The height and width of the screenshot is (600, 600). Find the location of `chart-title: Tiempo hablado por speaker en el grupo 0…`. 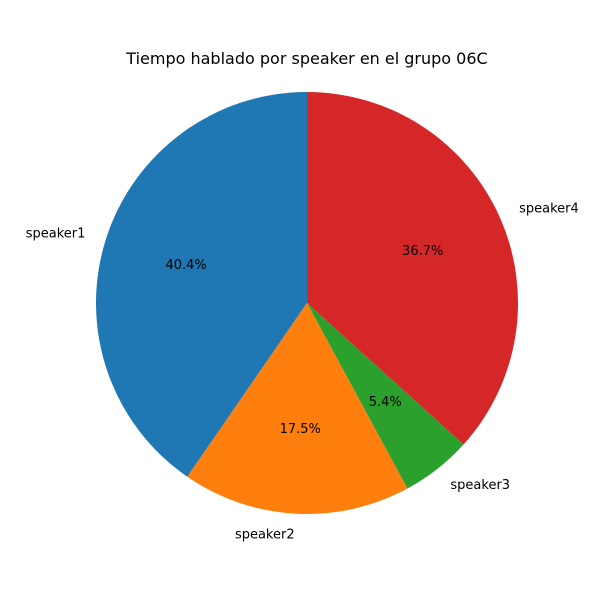

chart-title: Tiempo hablado por speaker en el grupo 0… is located at coordinates (306, 58).